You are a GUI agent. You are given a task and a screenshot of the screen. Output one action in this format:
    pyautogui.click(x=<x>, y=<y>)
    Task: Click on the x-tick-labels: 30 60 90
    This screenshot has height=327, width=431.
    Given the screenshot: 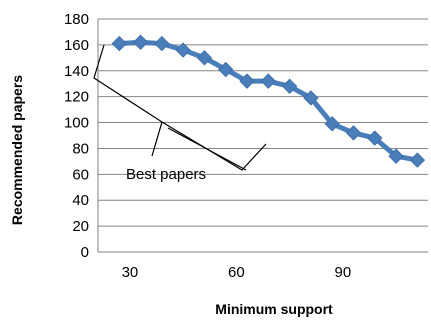 What is the action you would take?
    pyautogui.click(x=237, y=272)
    